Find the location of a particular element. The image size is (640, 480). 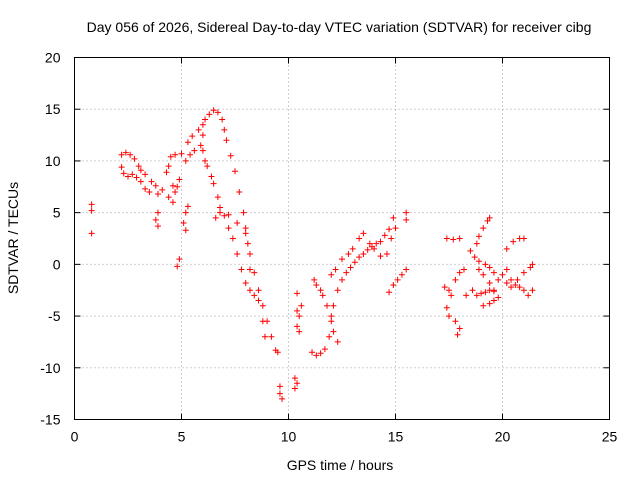

series-dip is located at coordinates (289, 346).